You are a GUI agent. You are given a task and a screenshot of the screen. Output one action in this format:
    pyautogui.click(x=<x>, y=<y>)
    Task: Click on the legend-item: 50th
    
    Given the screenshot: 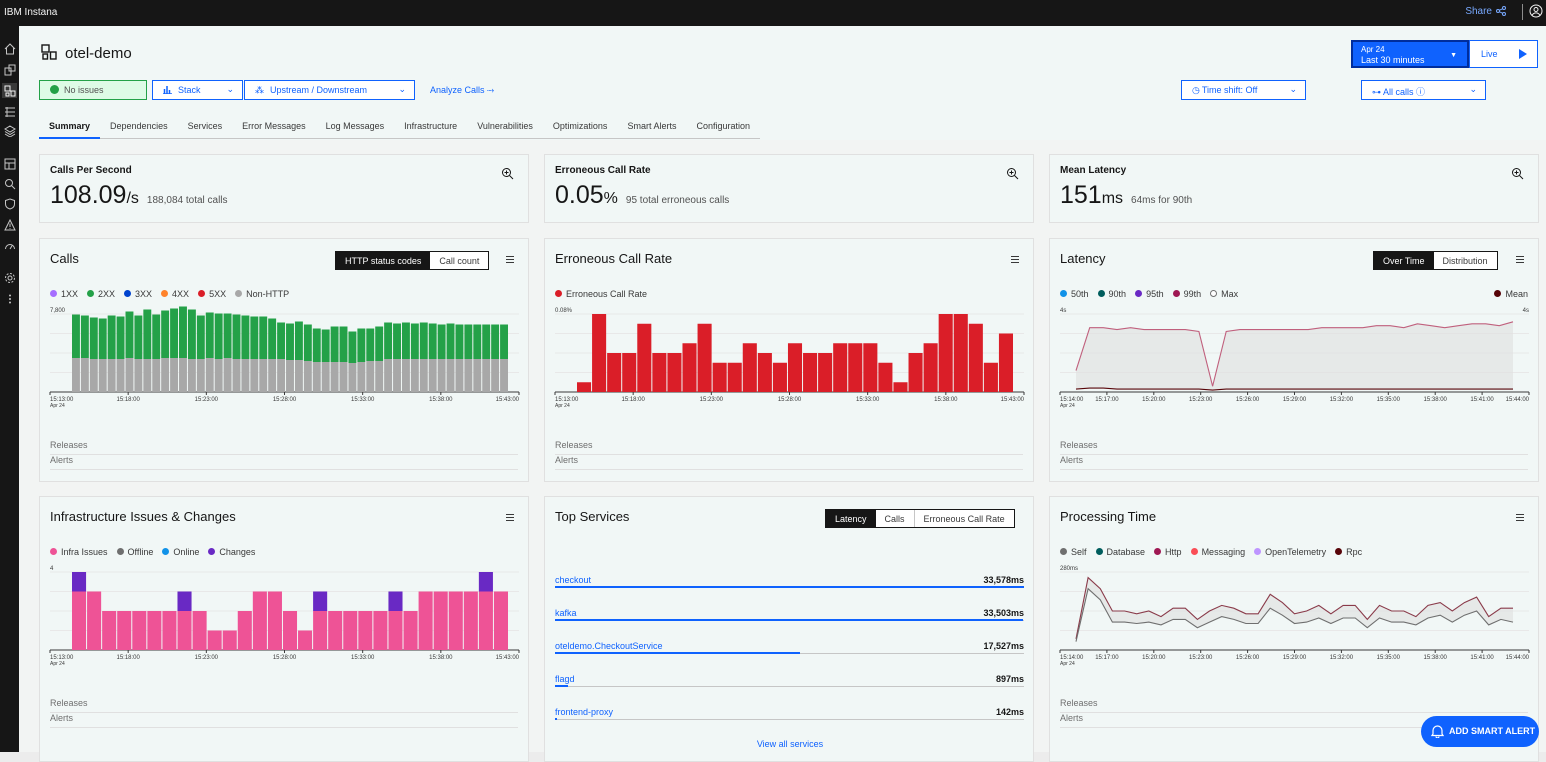 What is the action you would take?
    pyautogui.click(x=1074, y=294)
    